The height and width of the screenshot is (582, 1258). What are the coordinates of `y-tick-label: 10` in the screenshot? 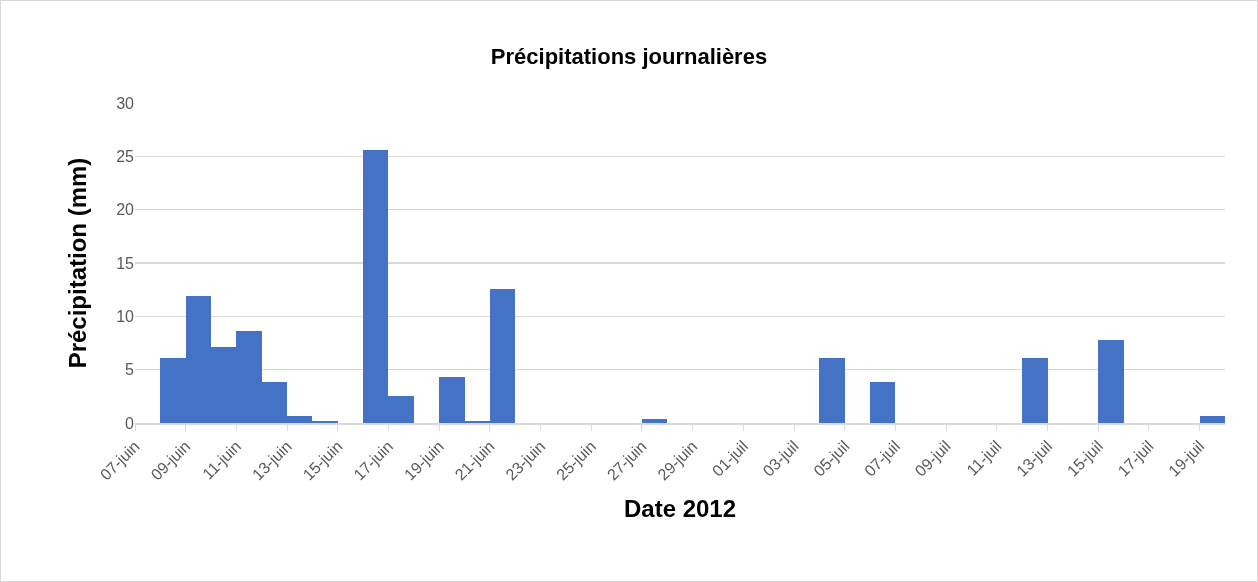 It's located at (125, 316).